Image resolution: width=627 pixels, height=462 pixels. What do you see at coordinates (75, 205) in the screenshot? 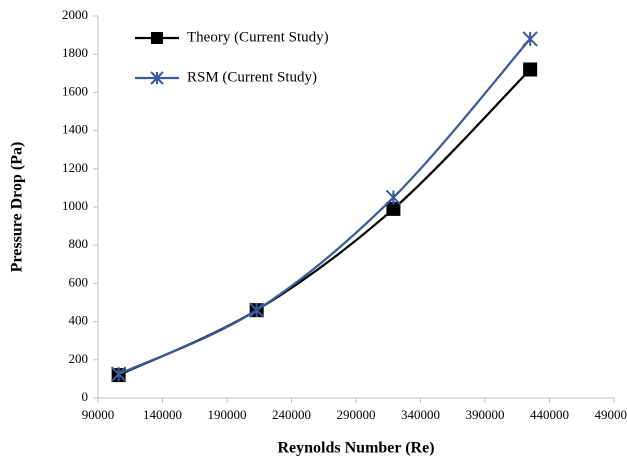
I see `y-tick-label: 1000` at bounding box center [75, 205].